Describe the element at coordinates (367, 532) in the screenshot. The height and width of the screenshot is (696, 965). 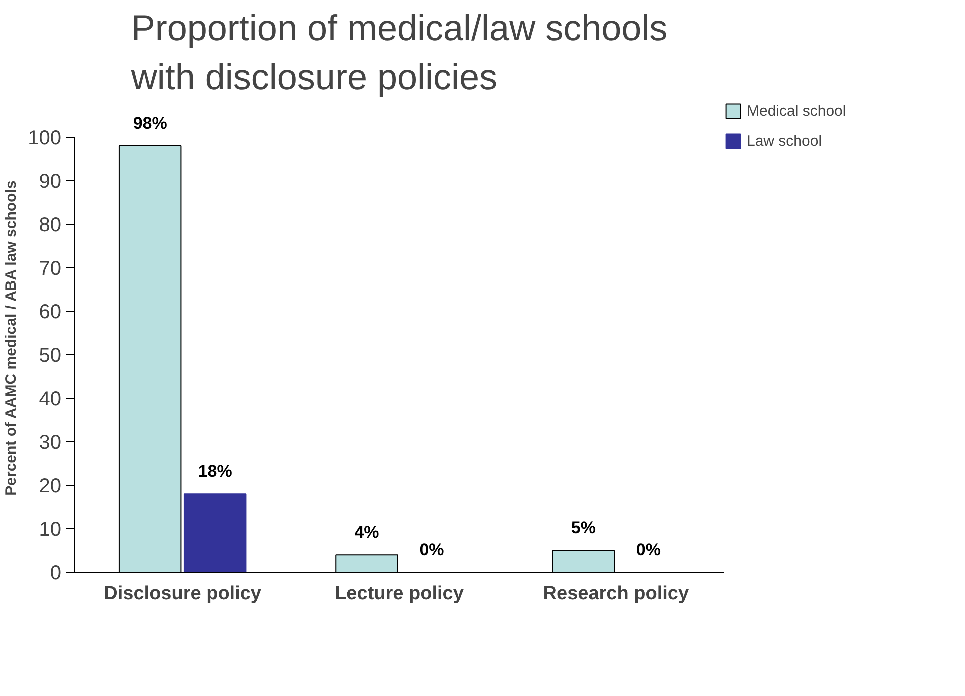
I see `data-label: 4%` at that location.